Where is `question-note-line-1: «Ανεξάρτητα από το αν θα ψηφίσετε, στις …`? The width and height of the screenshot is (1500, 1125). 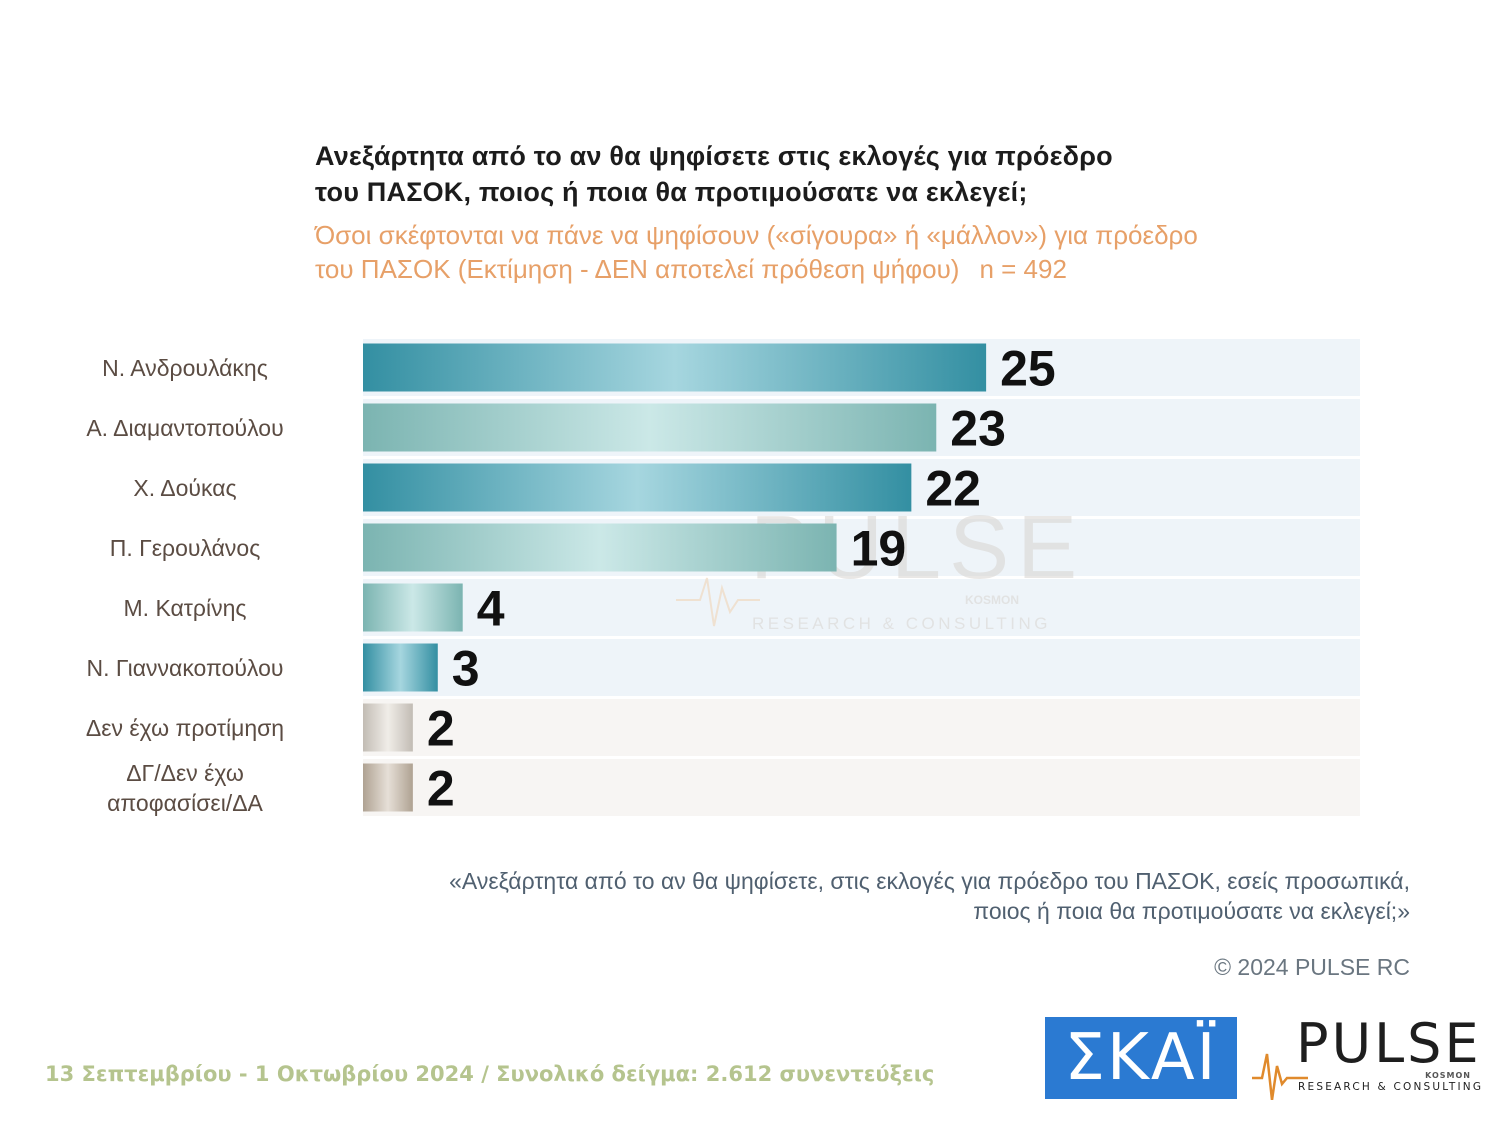
question-note-line-1: «Ανεξάρτητα από το αν θα ψηφίσετε, στις … is located at coordinates (929, 881).